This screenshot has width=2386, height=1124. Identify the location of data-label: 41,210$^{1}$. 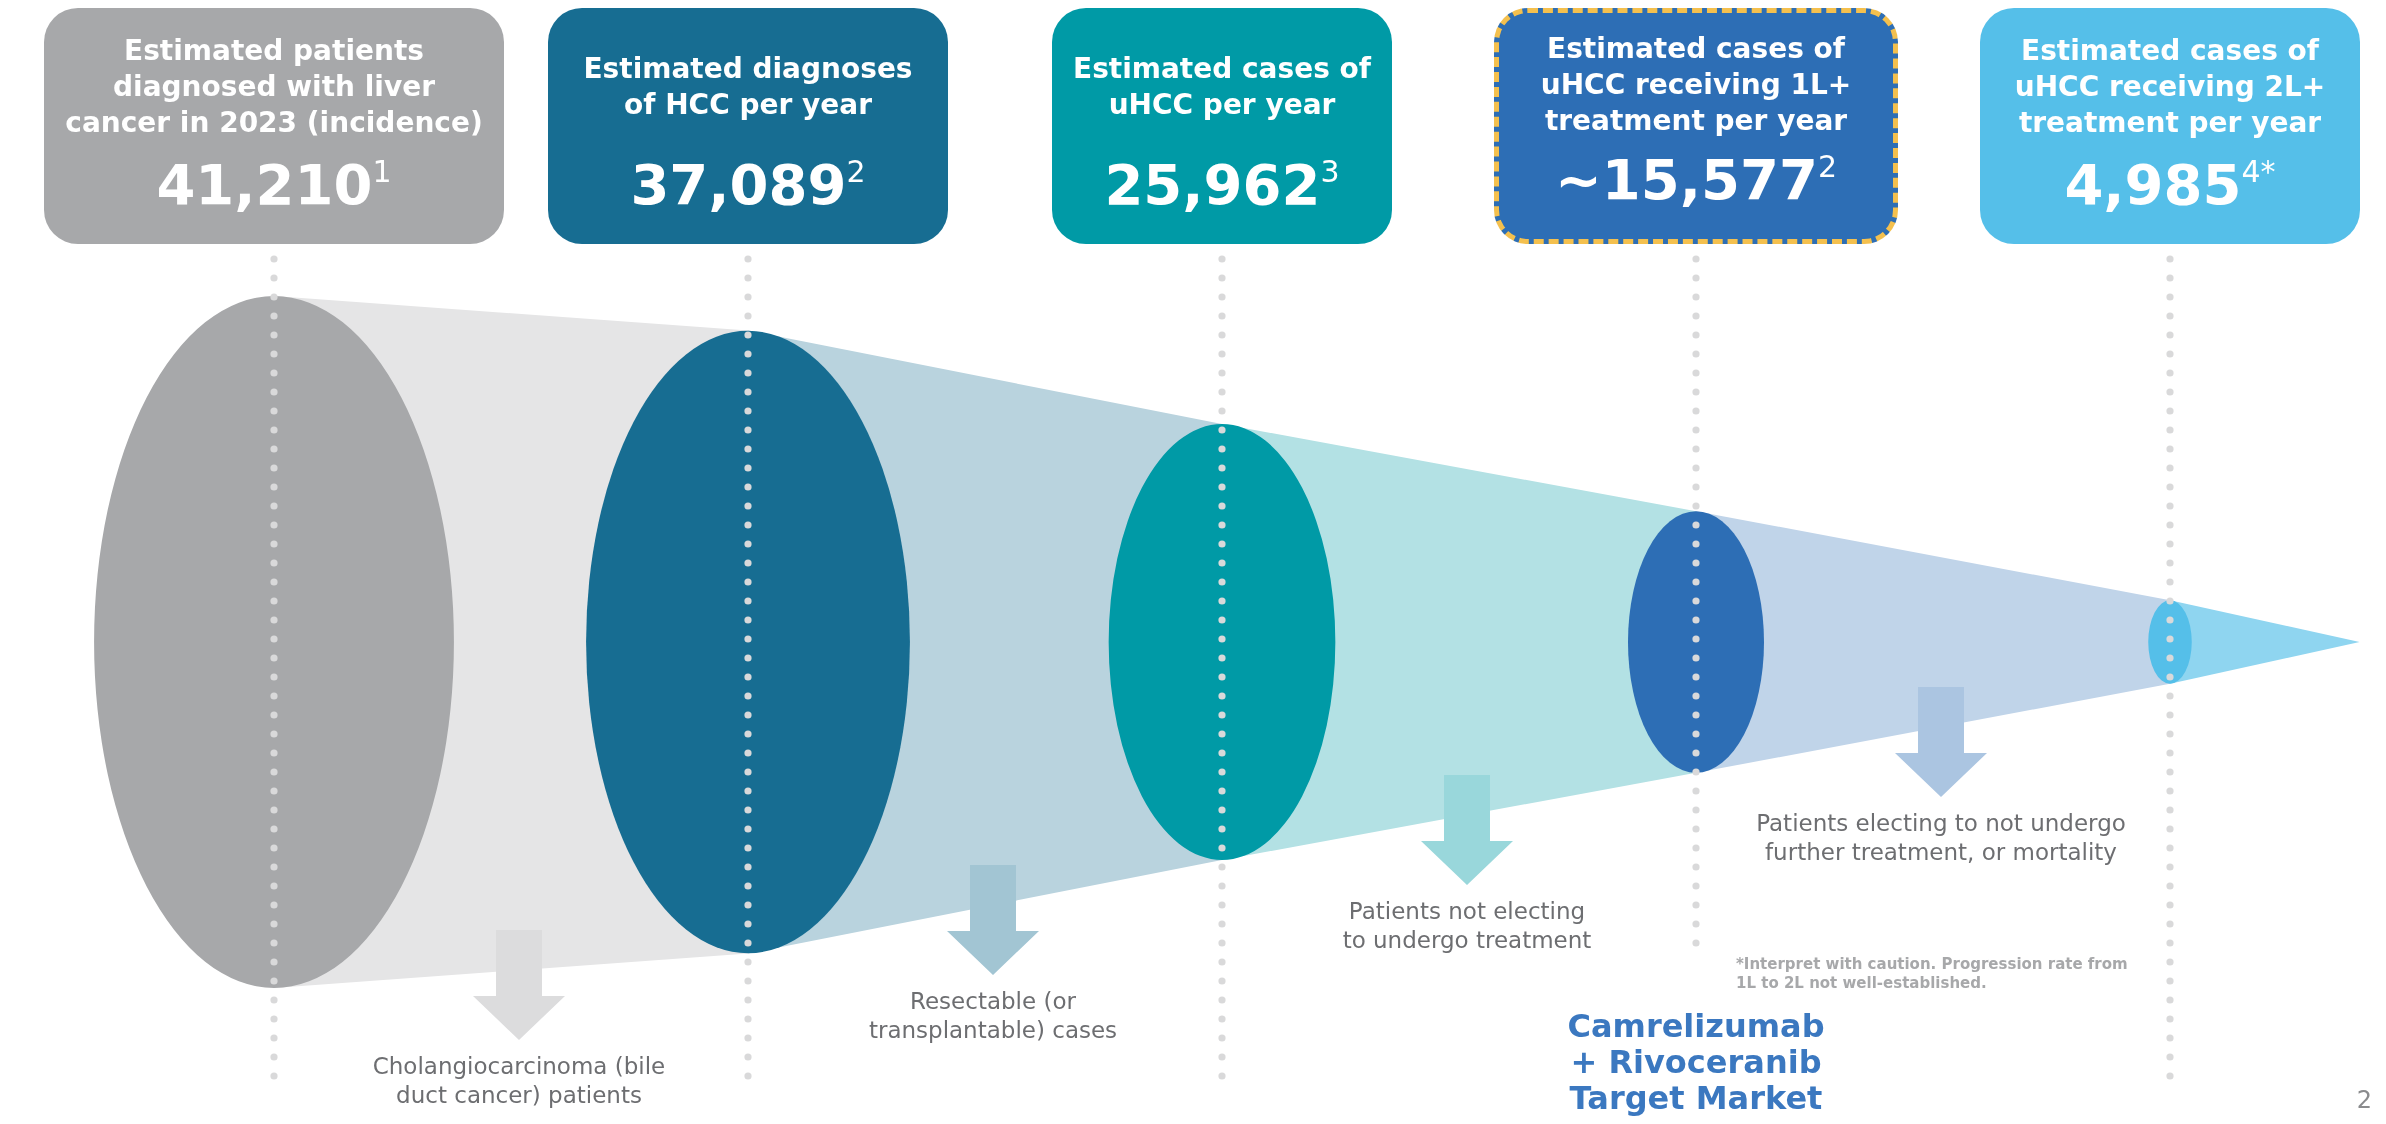
(274, 185).